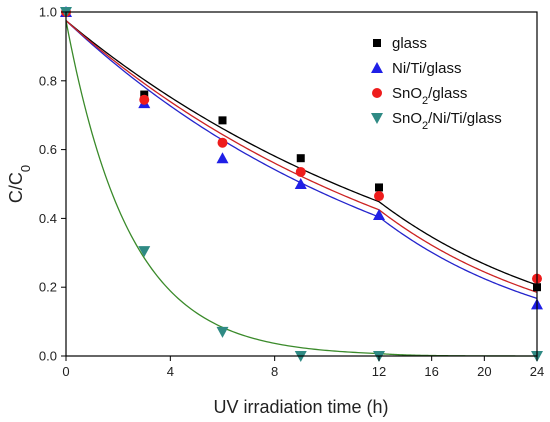  What do you see at coordinates (537, 371) in the screenshot?
I see `x-tick-label-6: 24` at bounding box center [537, 371].